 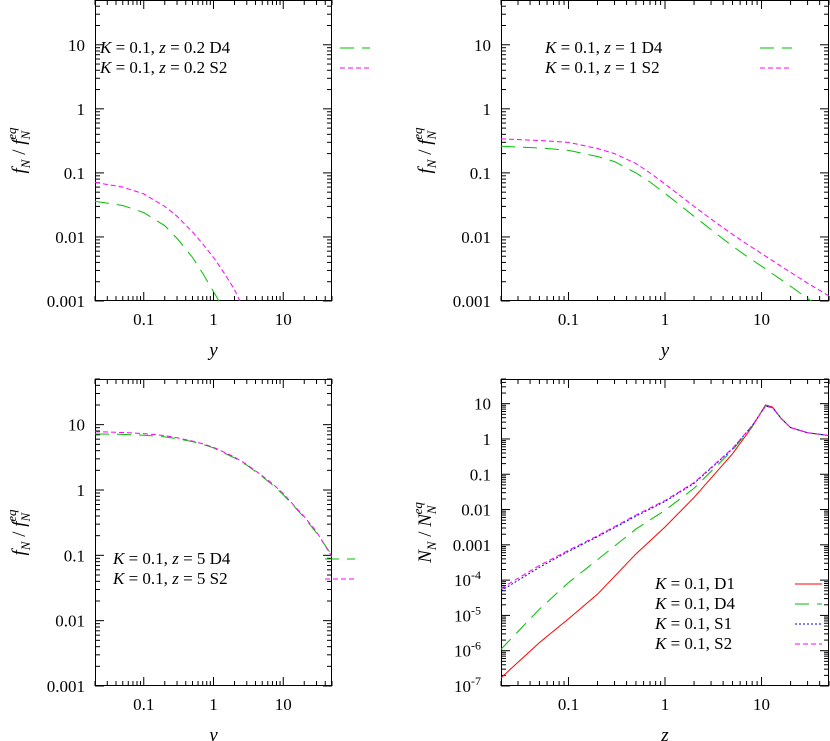 What do you see at coordinates (467, 579) in the screenshot?
I see `y-tick-label: 10⁻⁴` at bounding box center [467, 579].